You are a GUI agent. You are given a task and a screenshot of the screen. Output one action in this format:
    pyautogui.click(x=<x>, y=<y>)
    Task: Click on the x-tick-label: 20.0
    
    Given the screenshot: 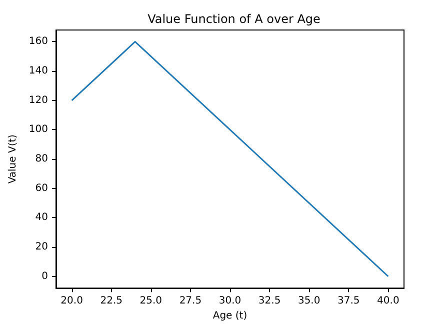 What is the action you would take?
    pyautogui.click(x=71, y=301)
    